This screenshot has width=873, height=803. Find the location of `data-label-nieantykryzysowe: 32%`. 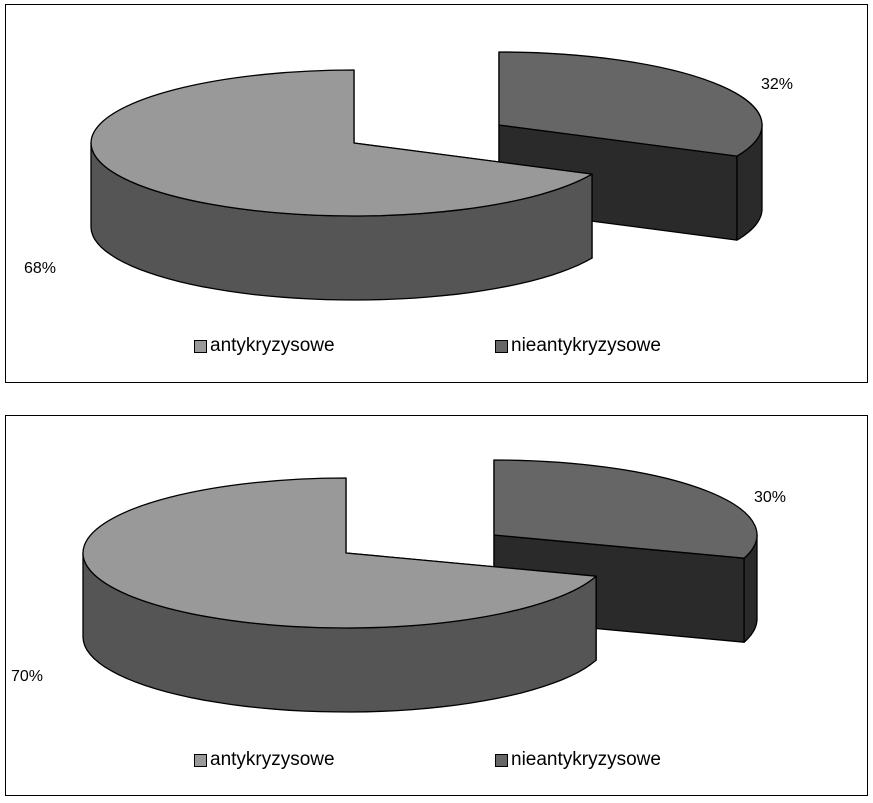

data-label-nieantykryzysowe: 32% is located at coordinates (777, 84).